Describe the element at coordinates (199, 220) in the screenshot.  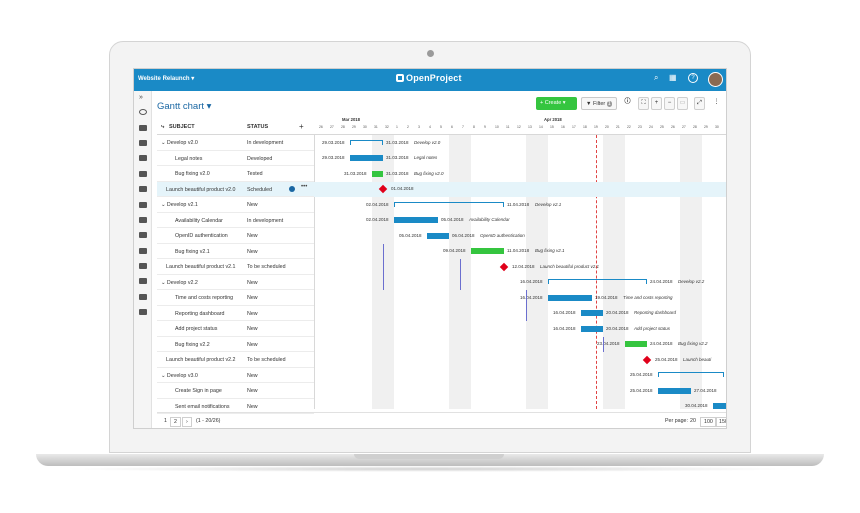
I see `row-subject: Availability Calendar` at that location.